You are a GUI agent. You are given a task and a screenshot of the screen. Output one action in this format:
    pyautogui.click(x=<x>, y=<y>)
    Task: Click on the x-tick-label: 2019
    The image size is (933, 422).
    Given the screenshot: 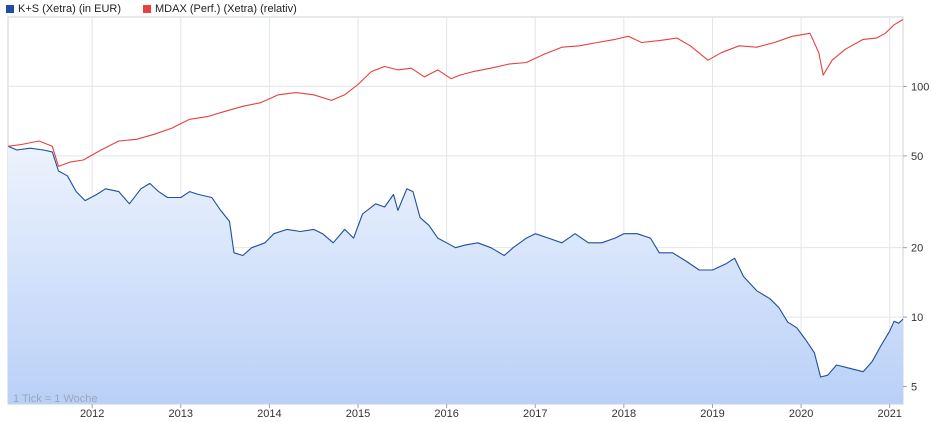 What is the action you would take?
    pyautogui.click(x=712, y=414)
    